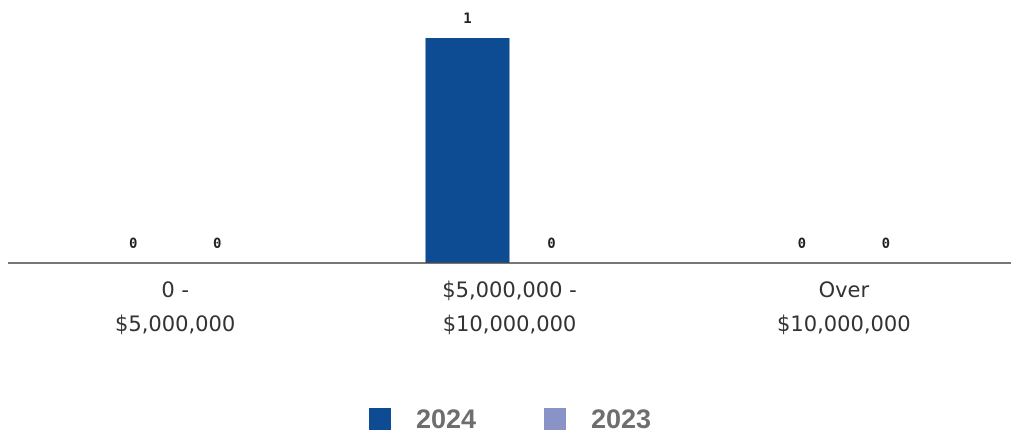 The height and width of the screenshot is (435, 1011). Describe the element at coordinates (446, 419) in the screenshot. I see `legend-label-2024: 2024` at that location.